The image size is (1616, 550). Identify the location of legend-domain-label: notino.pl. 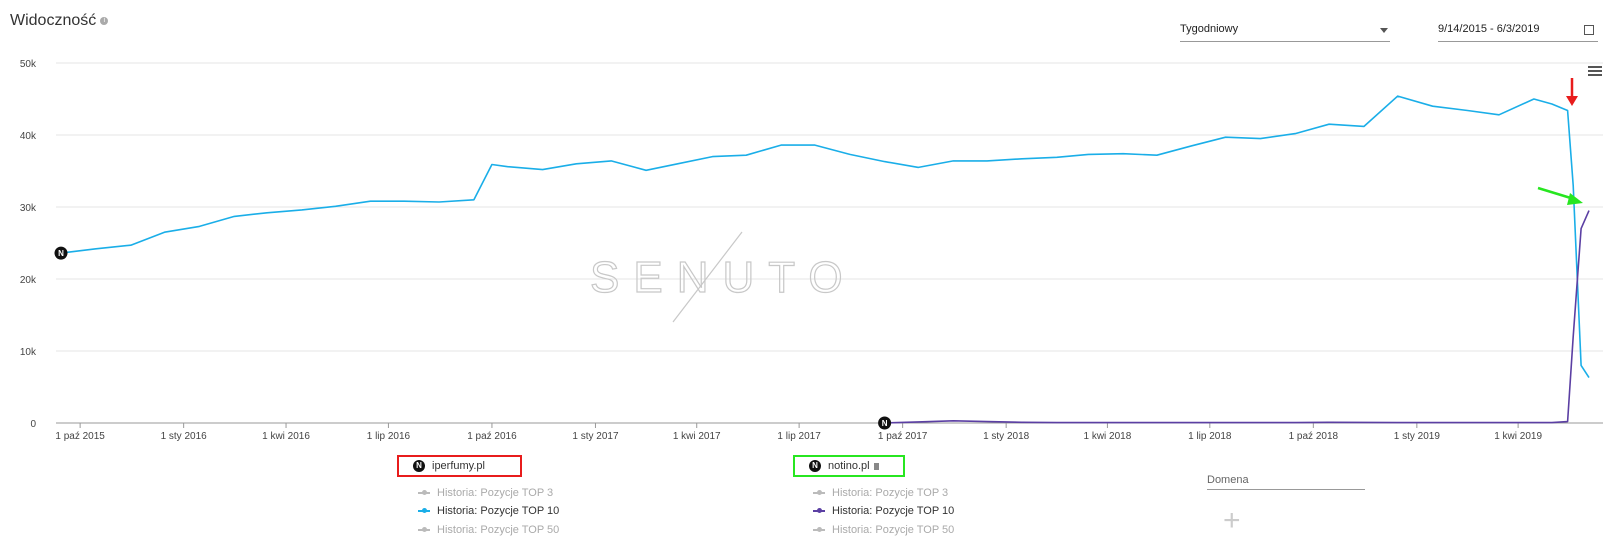
(849, 466).